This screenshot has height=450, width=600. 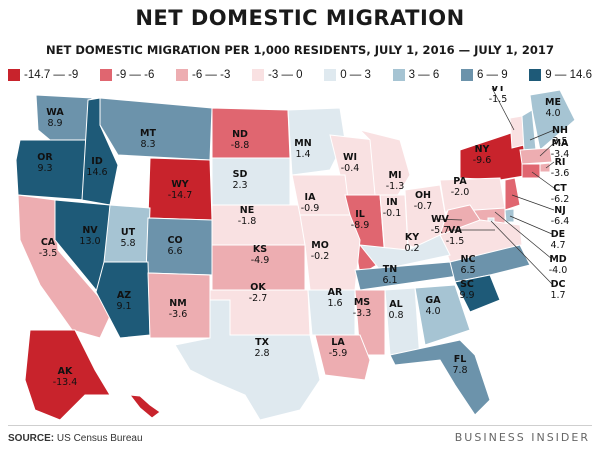 I want to click on state-nj, so click(x=512, y=194).